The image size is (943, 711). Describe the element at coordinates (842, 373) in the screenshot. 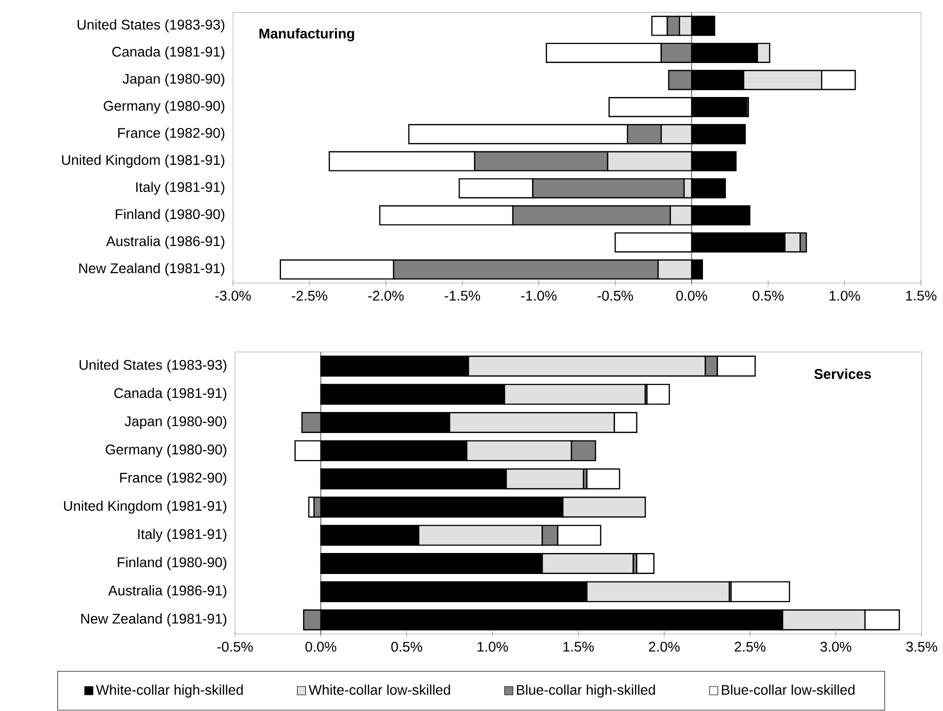

I see `text: Services` at that location.